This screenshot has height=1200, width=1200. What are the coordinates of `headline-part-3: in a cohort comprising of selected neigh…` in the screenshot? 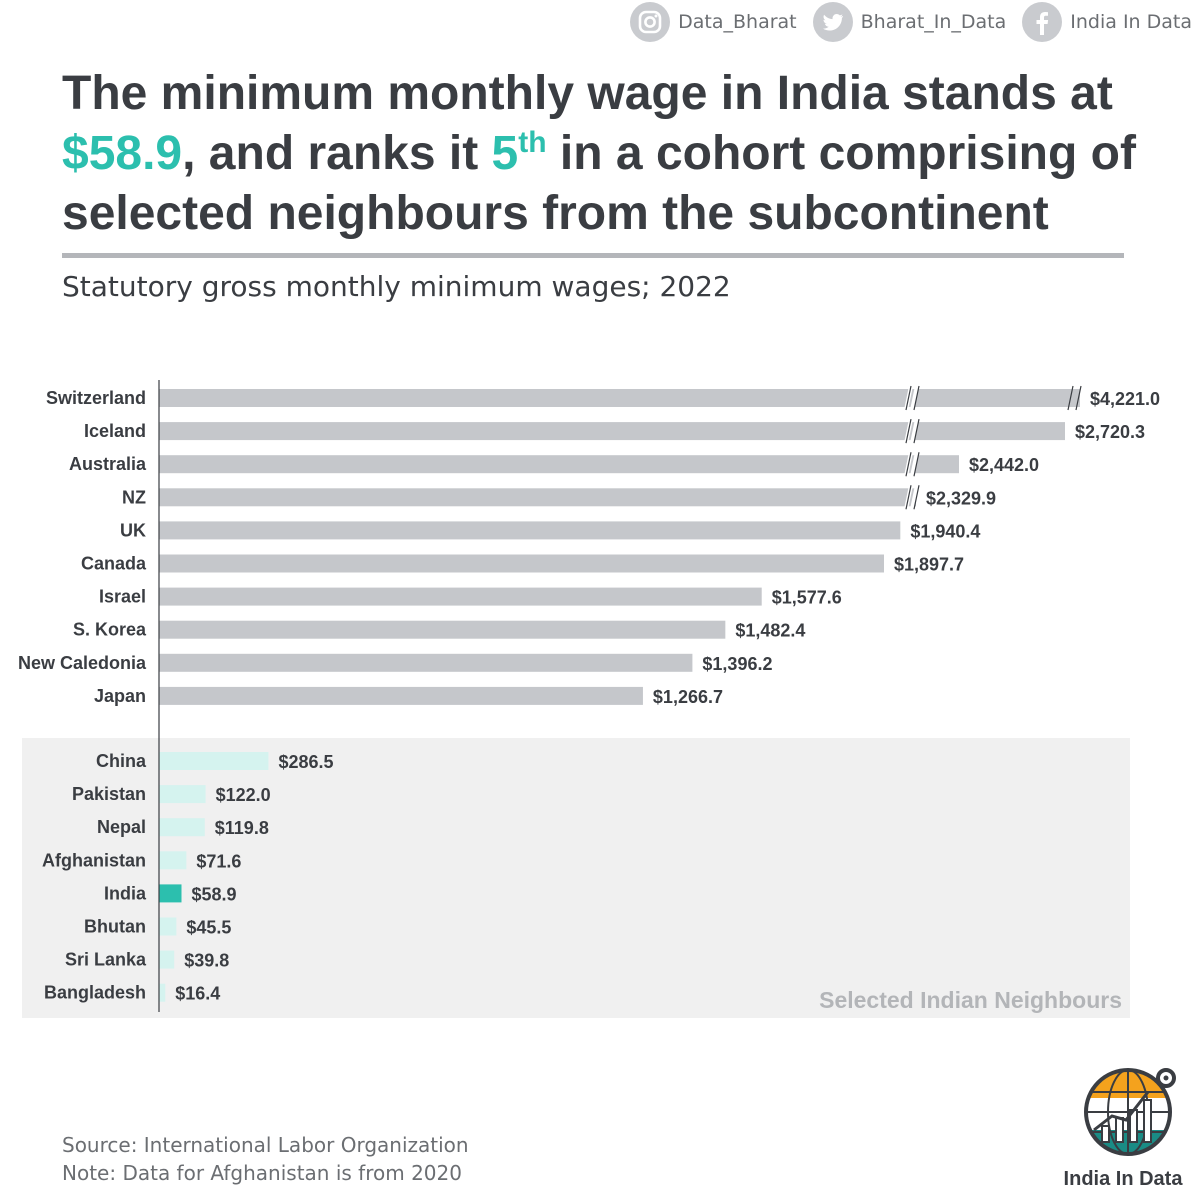 It's located at (599, 183).